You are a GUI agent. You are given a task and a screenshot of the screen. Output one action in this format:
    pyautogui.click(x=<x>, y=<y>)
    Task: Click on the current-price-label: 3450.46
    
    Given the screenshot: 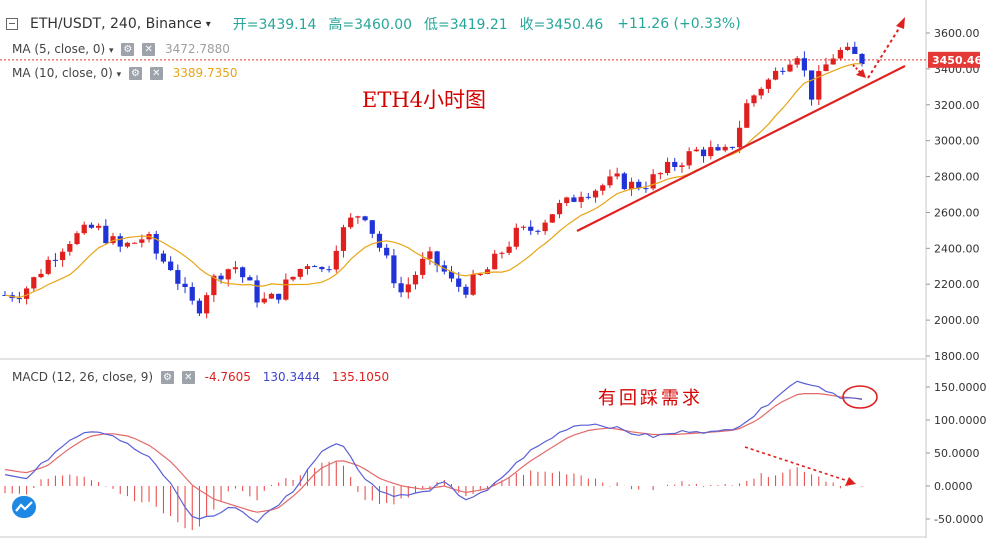 What is the action you would take?
    pyautogui.click(x=957, y=60)
    